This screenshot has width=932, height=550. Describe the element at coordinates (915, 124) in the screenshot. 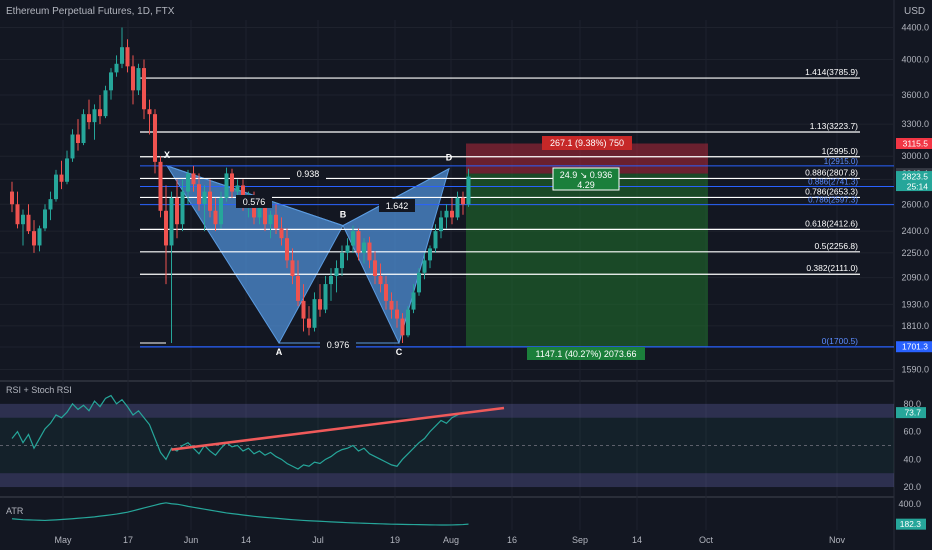

I see `y-tick-label: 3300.0` at that location.